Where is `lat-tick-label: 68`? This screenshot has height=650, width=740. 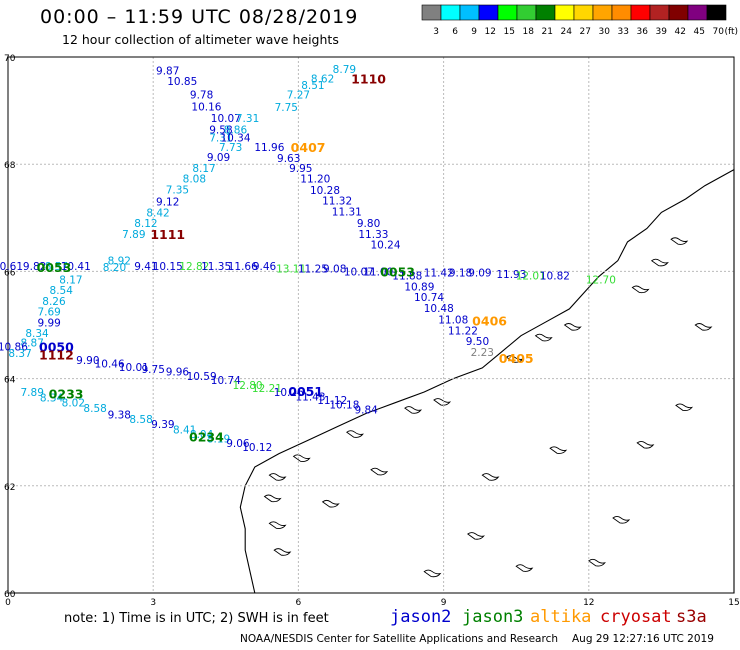 lat-tick-label: 68 is located at coordinates (10, 166).